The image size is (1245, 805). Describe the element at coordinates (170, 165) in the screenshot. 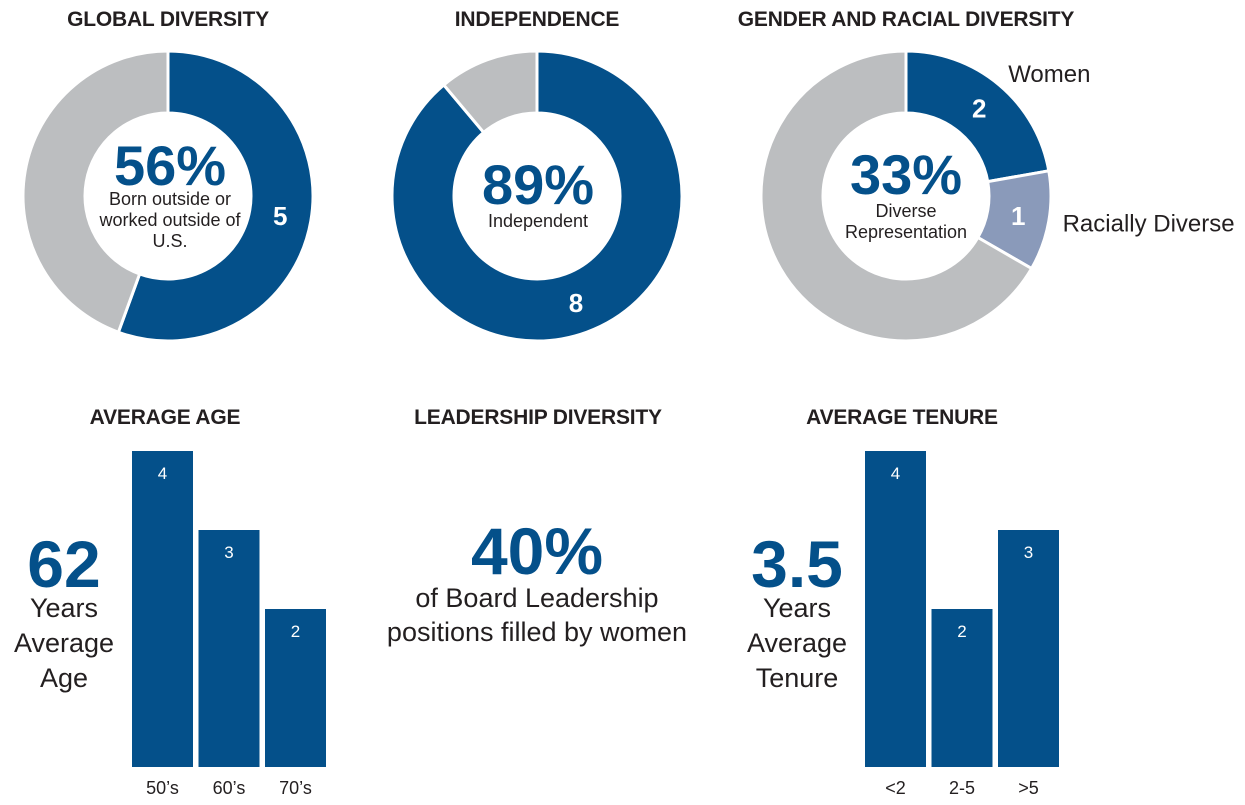

I see `global-diversity-percent: 56%` at that location.